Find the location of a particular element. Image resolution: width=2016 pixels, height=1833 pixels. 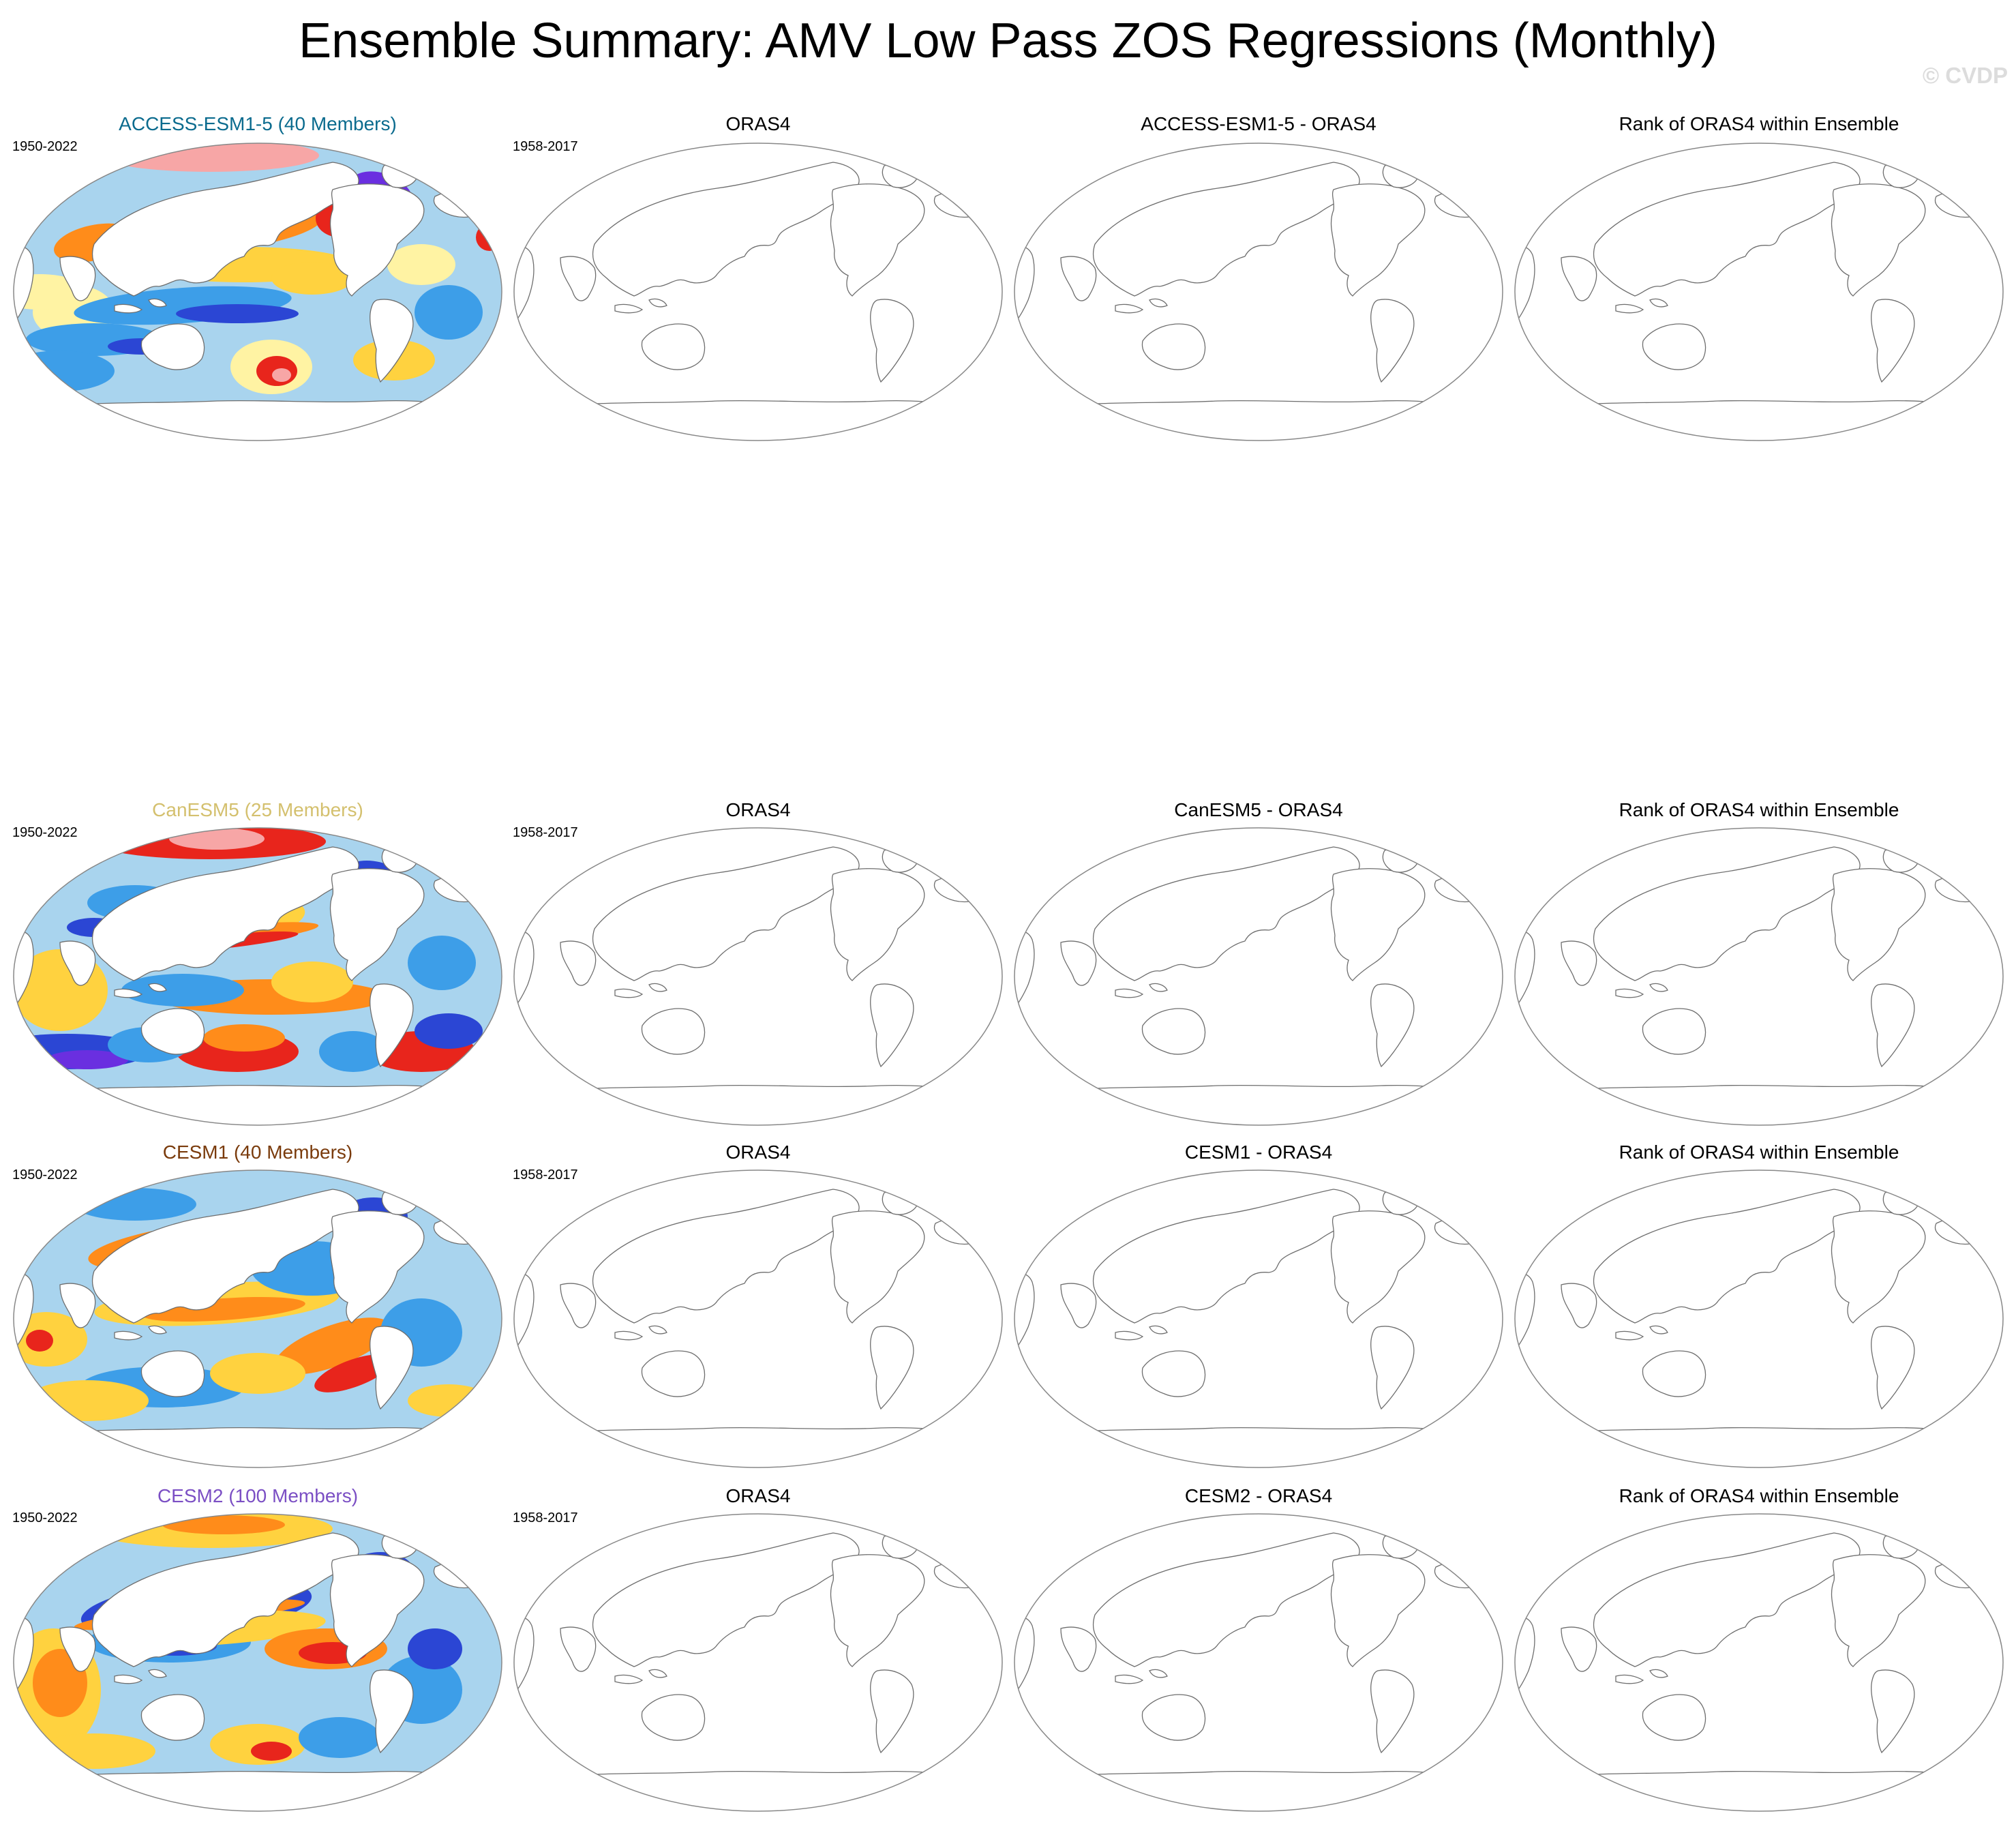

diff-panel-title: ACCESS-ESM1-5 - ORAS4 is located at coordinates (1258, 123).